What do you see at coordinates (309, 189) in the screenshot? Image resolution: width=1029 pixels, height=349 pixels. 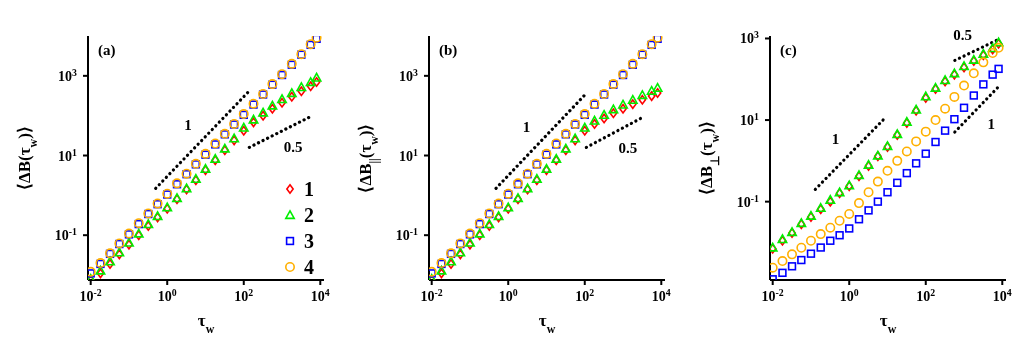 I see `legend-label: 1` at bounding box center [309, 189].